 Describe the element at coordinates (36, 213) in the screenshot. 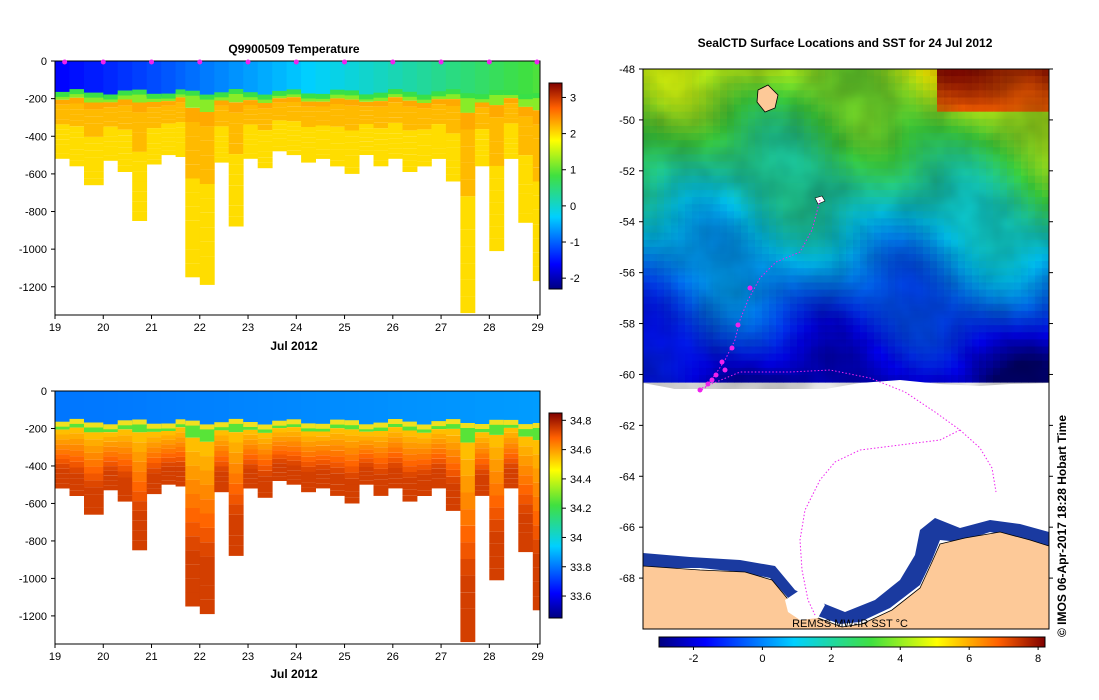

I see `y-tick-label: -800` at that location.